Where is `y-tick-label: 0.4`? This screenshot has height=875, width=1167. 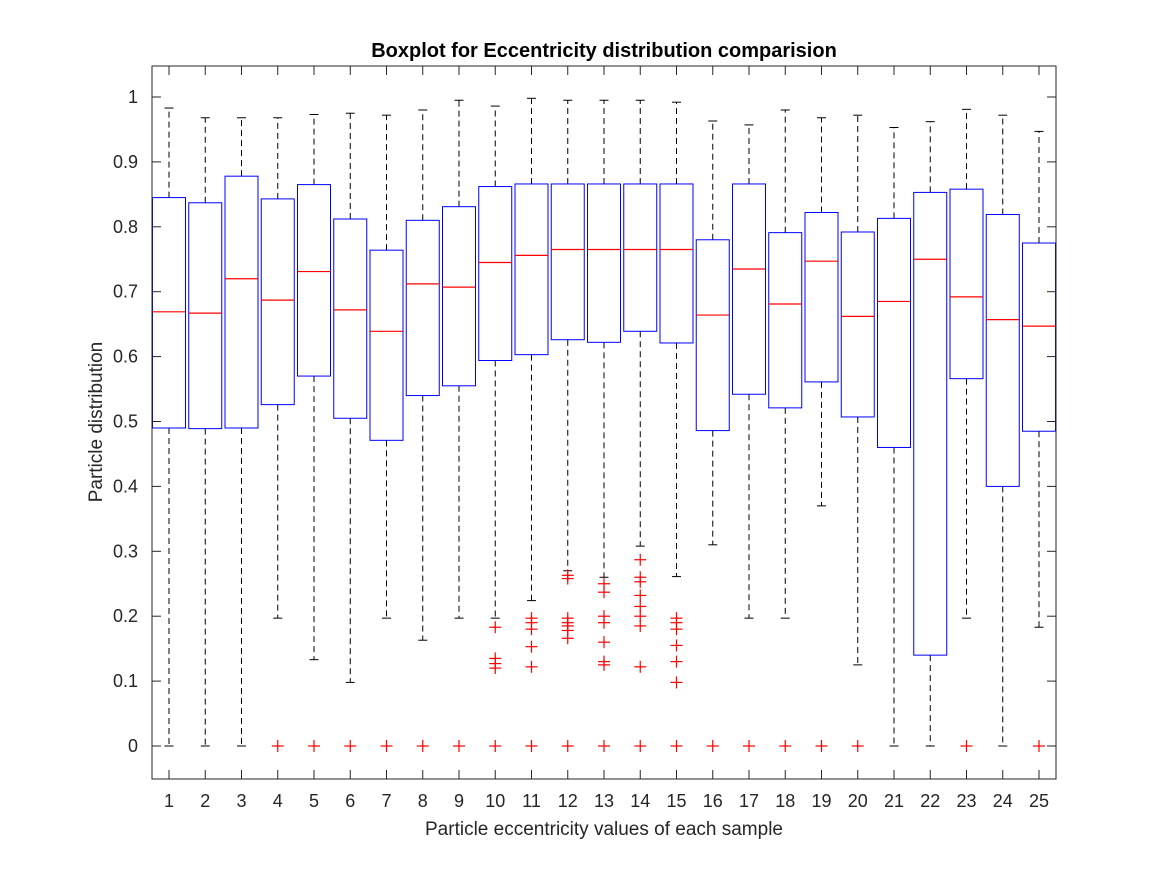 y-tick-label: 0.4 is located at coordinates (125, 486).